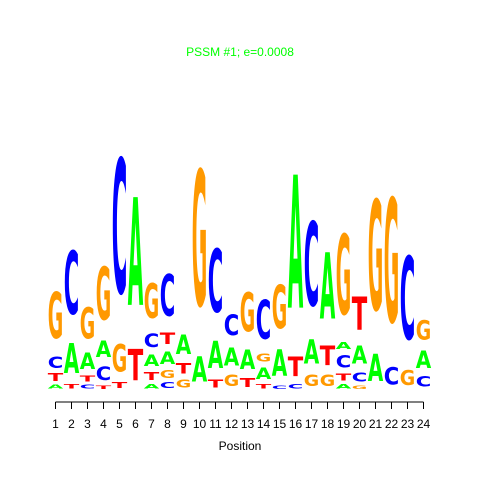  Describe the element at coordinates (280, 388) in the screenshot. I see `logo-letter-C-pos-15: C` at that location.